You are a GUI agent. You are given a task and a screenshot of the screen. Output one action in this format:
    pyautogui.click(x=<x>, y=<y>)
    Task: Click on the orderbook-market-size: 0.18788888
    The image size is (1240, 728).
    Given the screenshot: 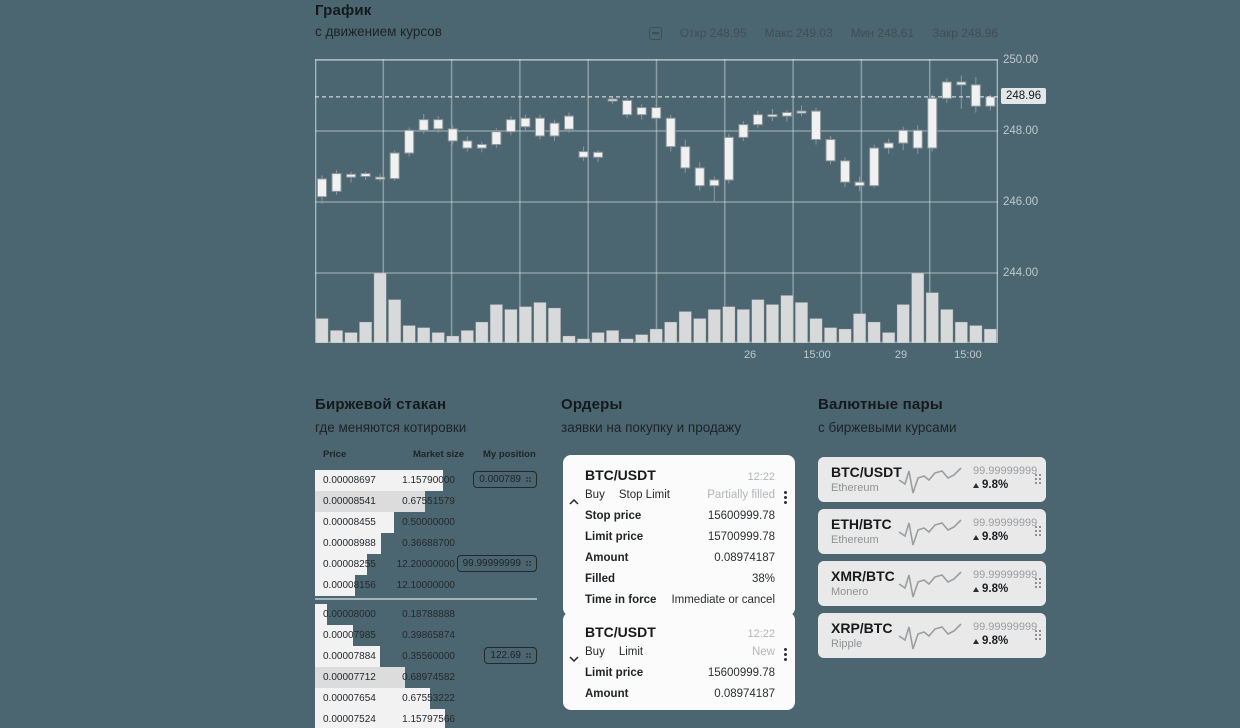 What is the action you would take?
    pyautogui.click(x=428, y=614)
    